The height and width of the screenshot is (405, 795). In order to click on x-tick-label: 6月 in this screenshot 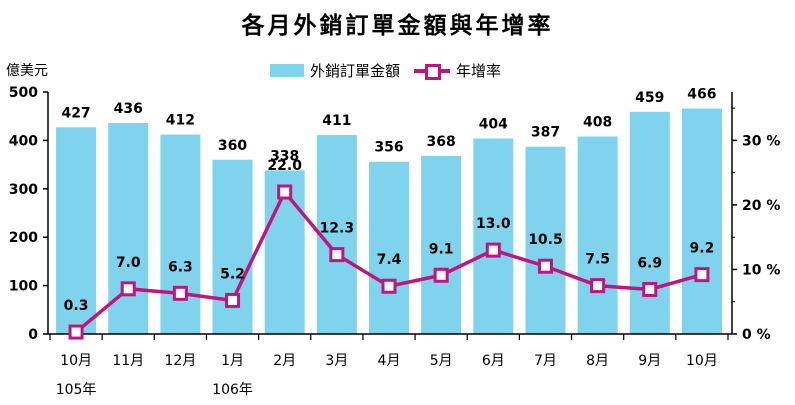, I will do `click(493, 361)`.